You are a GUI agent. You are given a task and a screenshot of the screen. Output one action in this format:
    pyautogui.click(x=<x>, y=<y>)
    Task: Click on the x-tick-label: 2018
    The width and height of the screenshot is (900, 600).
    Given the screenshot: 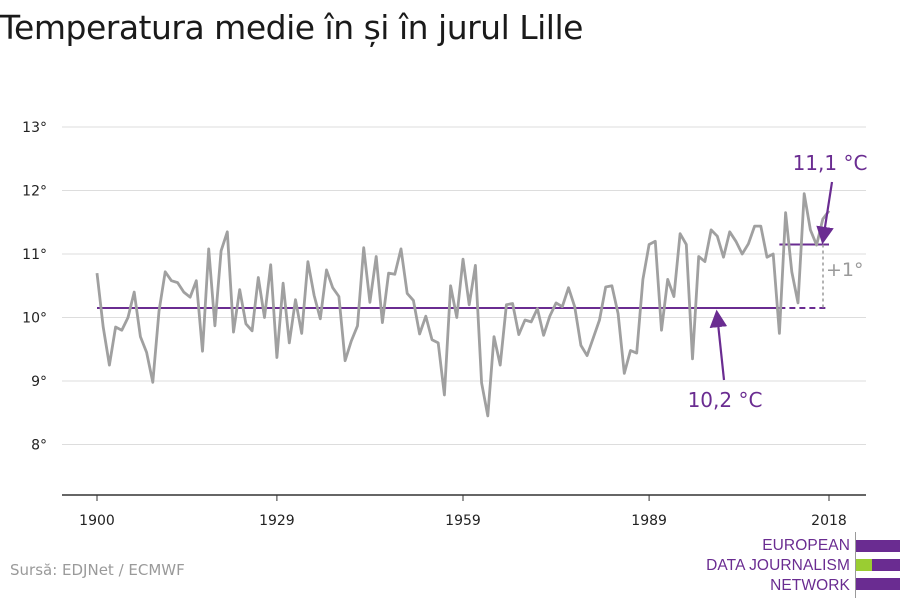 What is the action you would take?
    pyautogui.click(x=829, y=521)
    